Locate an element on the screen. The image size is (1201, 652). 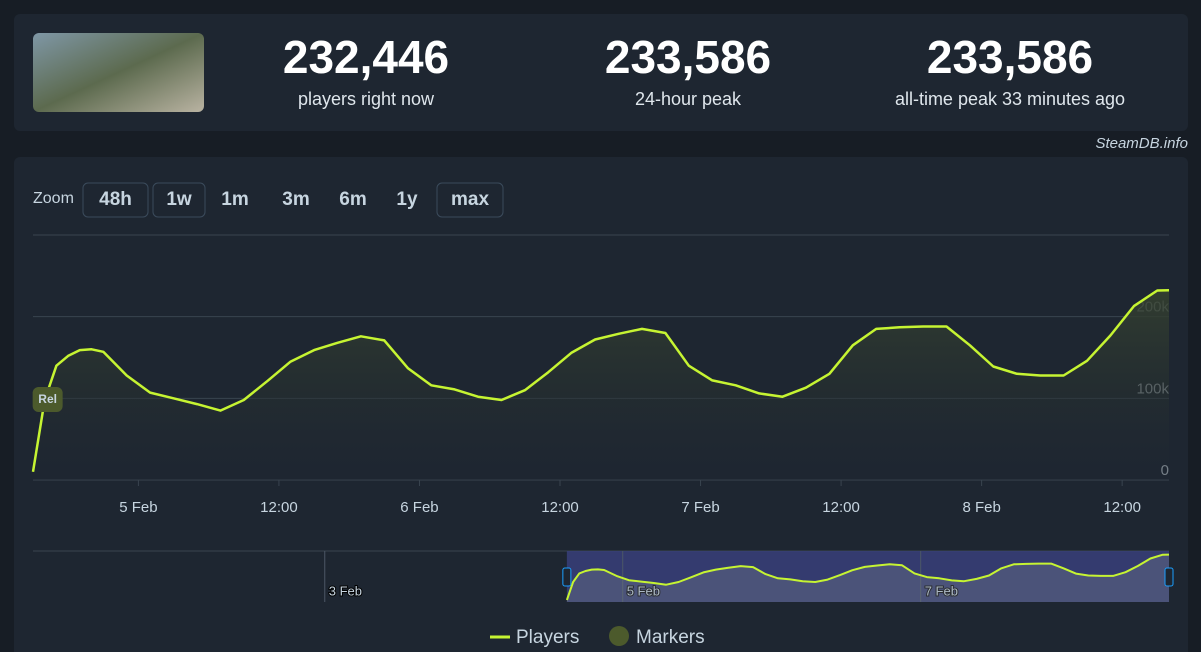
stat-label: 24-hour peak is located at coordinates (688, 99).